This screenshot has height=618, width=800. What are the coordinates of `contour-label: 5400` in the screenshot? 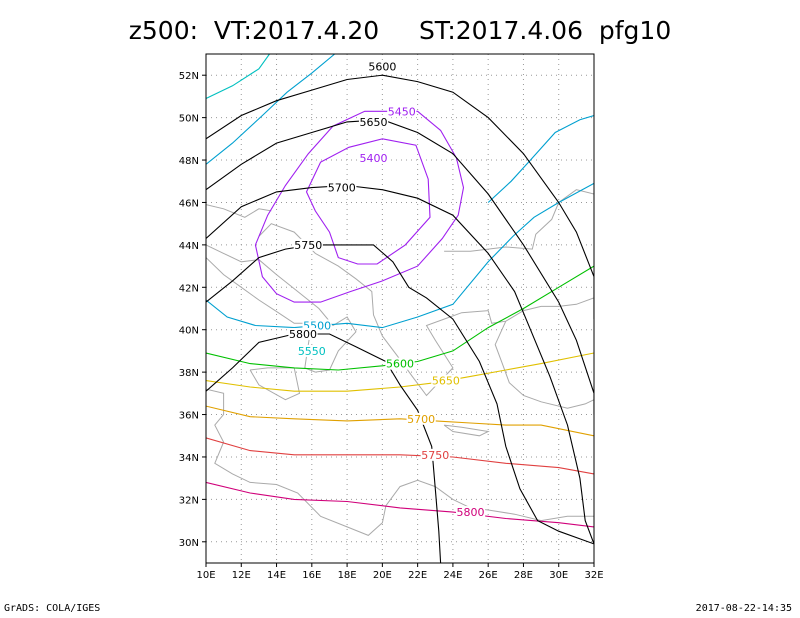 It's located at (374, 158).